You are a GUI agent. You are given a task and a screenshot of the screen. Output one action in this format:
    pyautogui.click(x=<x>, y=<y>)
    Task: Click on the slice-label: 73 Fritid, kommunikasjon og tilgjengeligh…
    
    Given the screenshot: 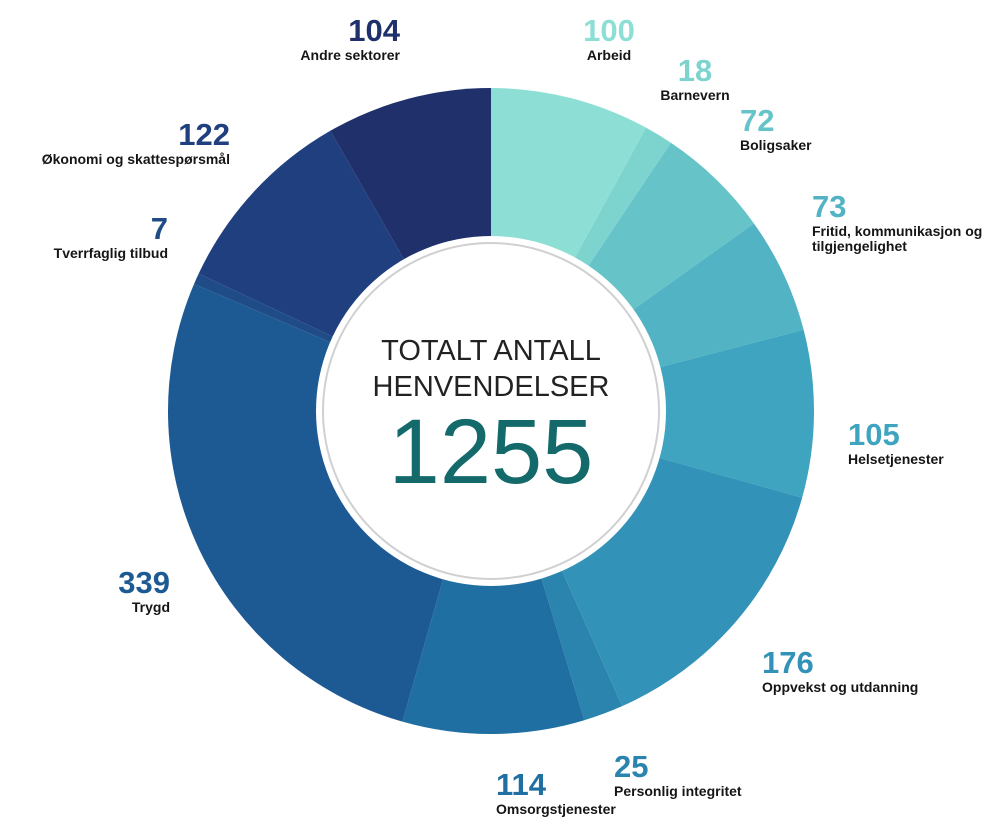 What is the action you would take?
    pyautogui.click(x=905, y=222)
    